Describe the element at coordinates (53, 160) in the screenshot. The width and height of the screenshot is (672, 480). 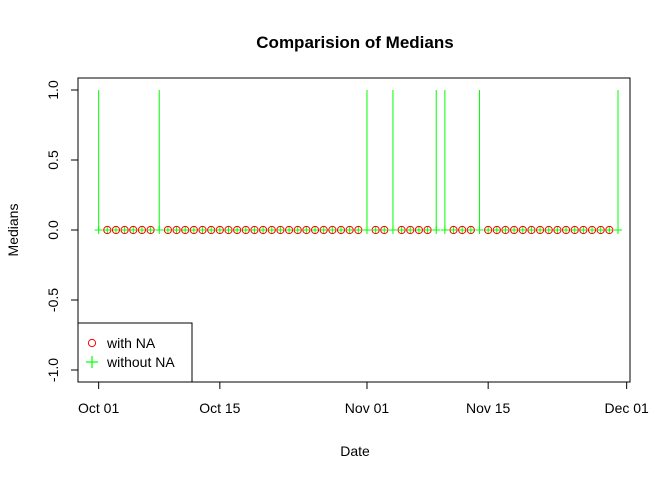
I see `y-tick-label: 0.5` at that location.